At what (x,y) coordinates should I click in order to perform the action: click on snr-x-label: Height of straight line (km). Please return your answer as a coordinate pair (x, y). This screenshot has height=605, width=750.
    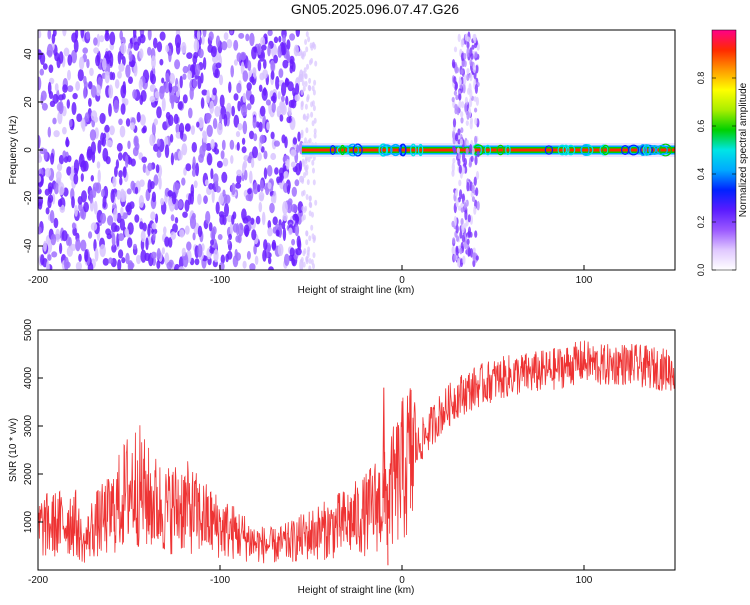
    Looking at the image, I should click on (356, 590).